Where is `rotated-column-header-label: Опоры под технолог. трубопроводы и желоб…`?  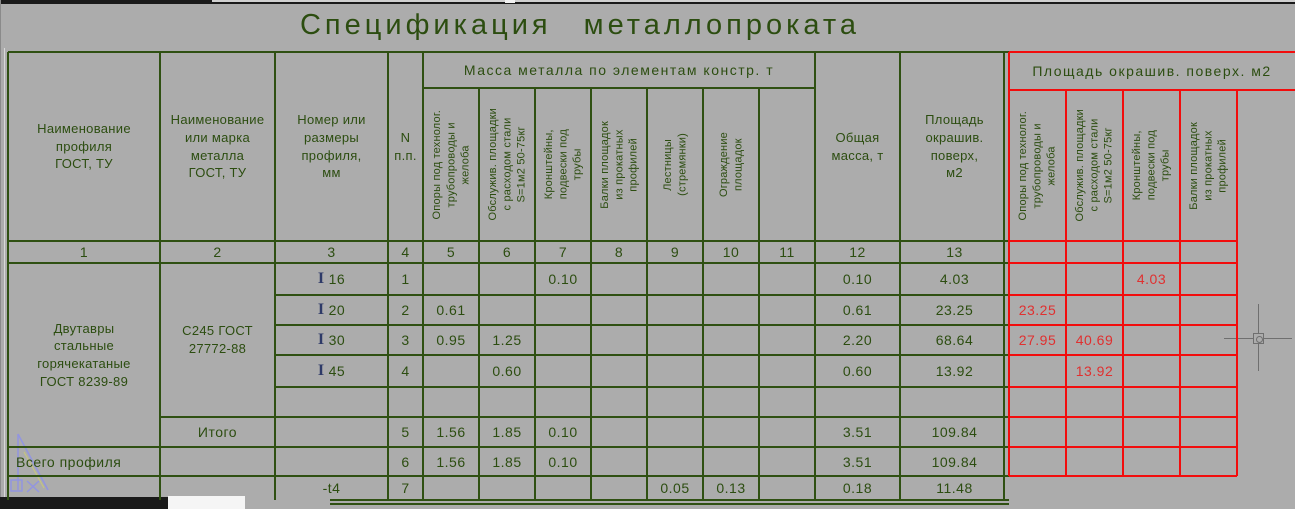
rotated-column-header-label: Опоры под технолог. трубопроводы и желоб… is located at coordinates (451, 164).